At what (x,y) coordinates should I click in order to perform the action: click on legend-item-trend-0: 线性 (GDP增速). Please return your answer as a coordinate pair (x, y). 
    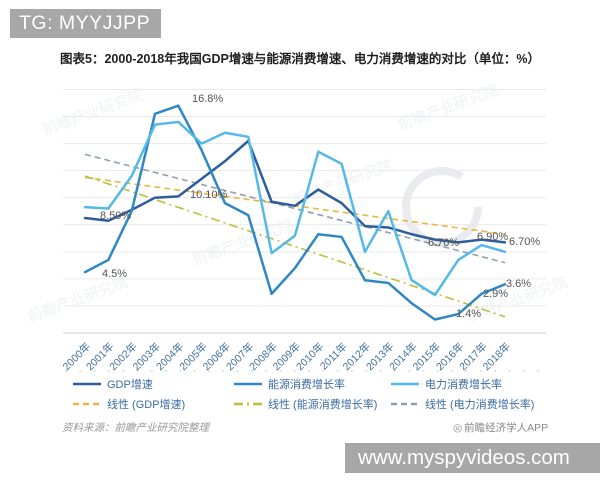
    Looking at the image, I should click on (152, 403).